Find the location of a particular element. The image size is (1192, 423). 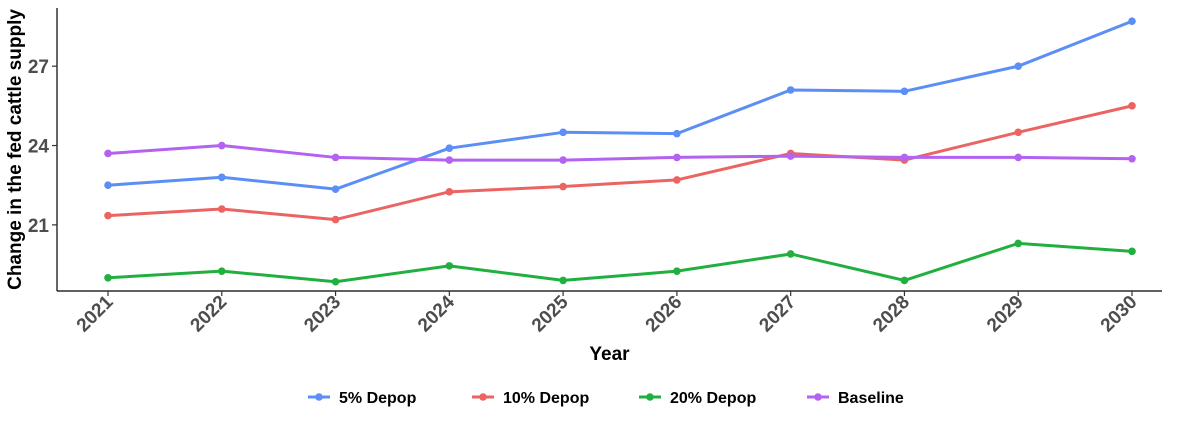

x-tick-label: 2028 is located at coordinates (891, 314).